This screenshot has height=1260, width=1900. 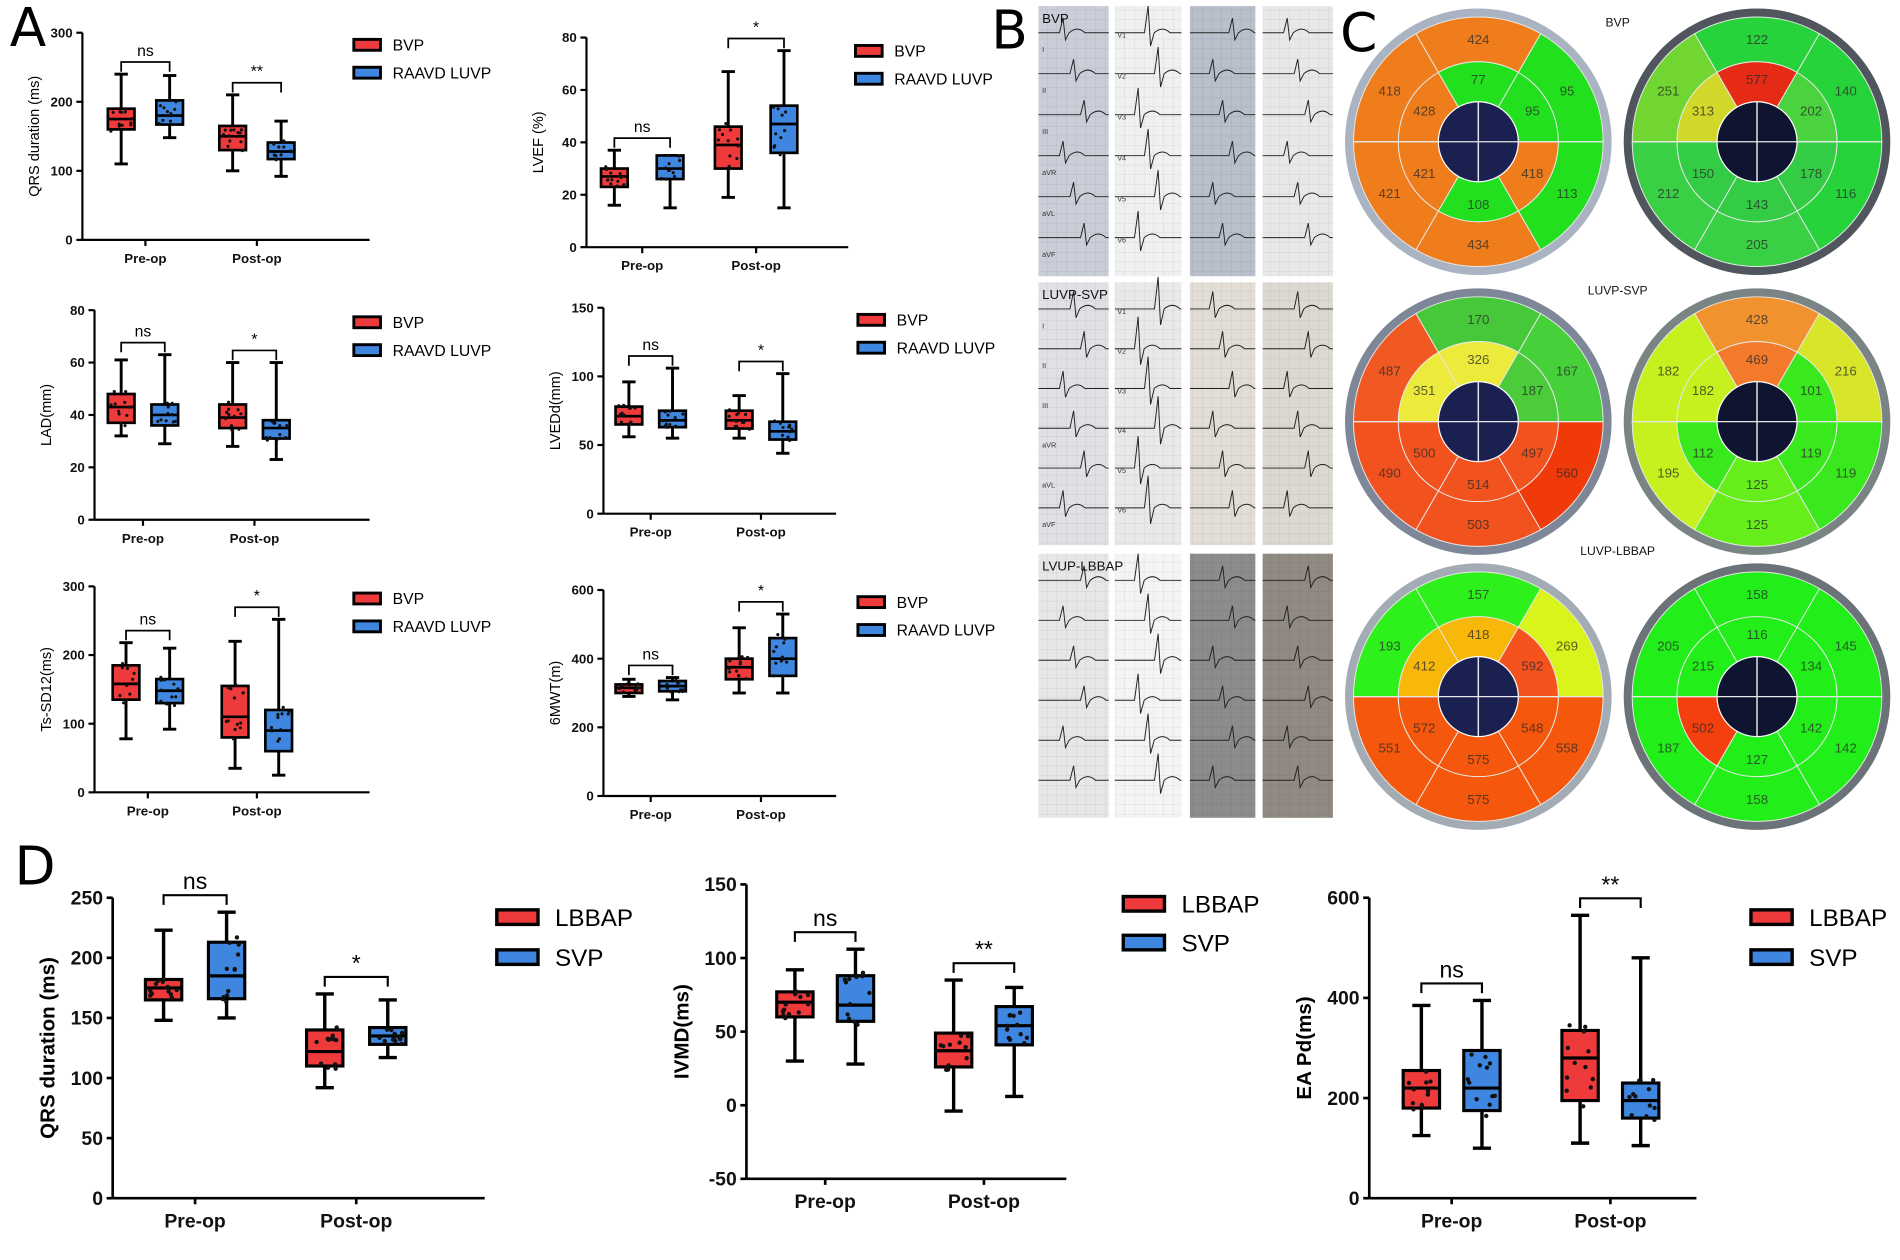 What do you see at coordinates (77, 362) in the screenshot?
I see `y-tick-label: 60` at bounding box center [77, 362].